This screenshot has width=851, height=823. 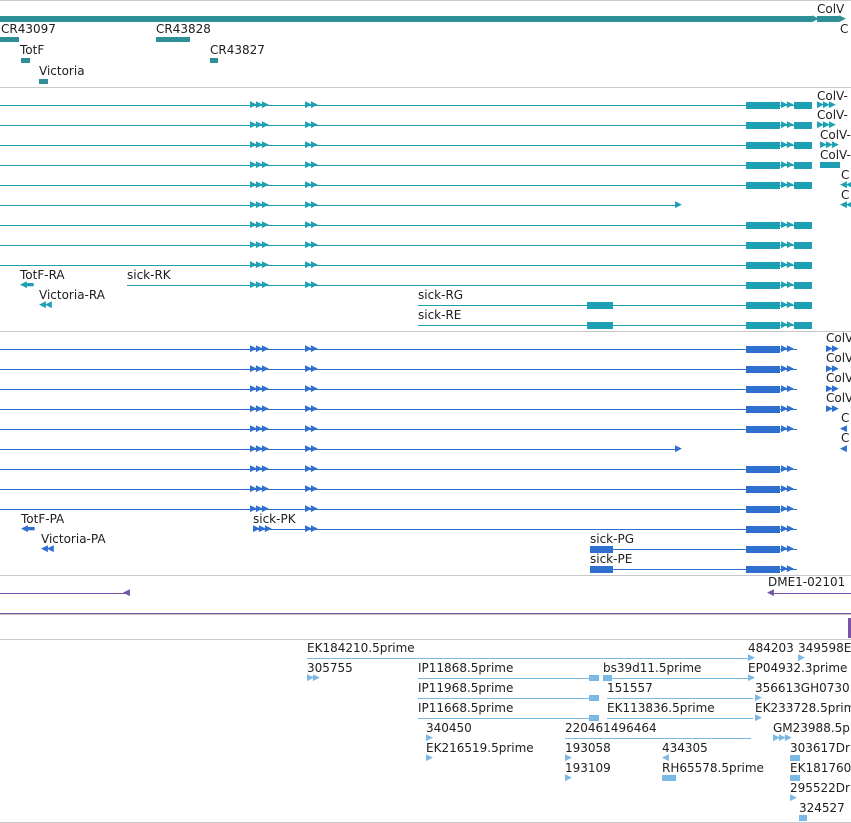 What do you see at coordinates (844, 29) in the screenshot?
I see `gene-label-c: C` at bounding box center [844, 29].